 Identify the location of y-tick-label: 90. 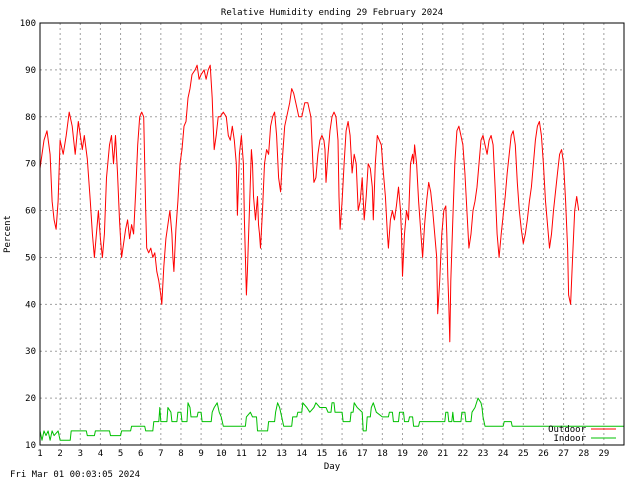
(30, 71).